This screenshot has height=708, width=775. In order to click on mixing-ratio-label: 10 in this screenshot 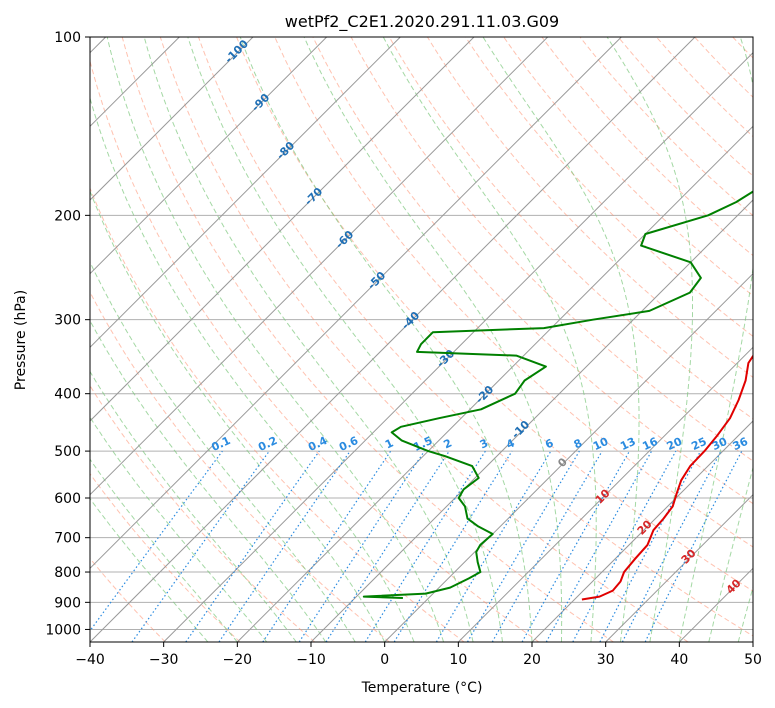, I will do `click(601, 444)`.